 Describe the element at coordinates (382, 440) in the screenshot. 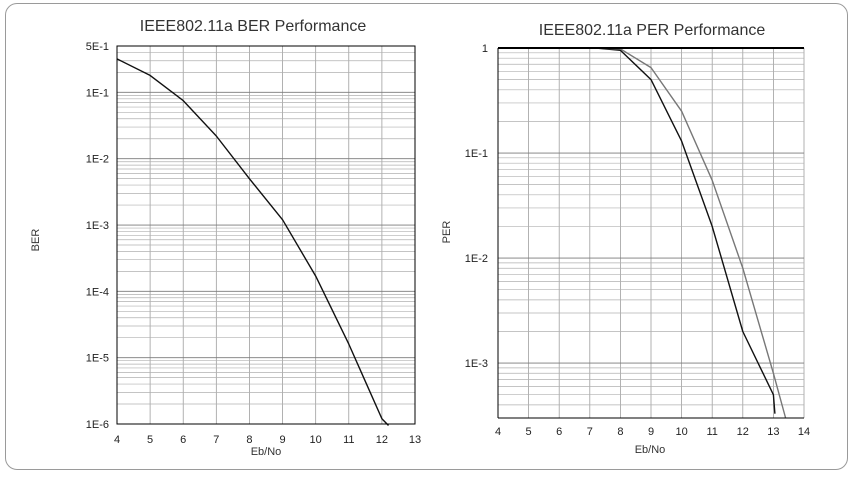

I see `ber-x-tick-label: 12` at that location.